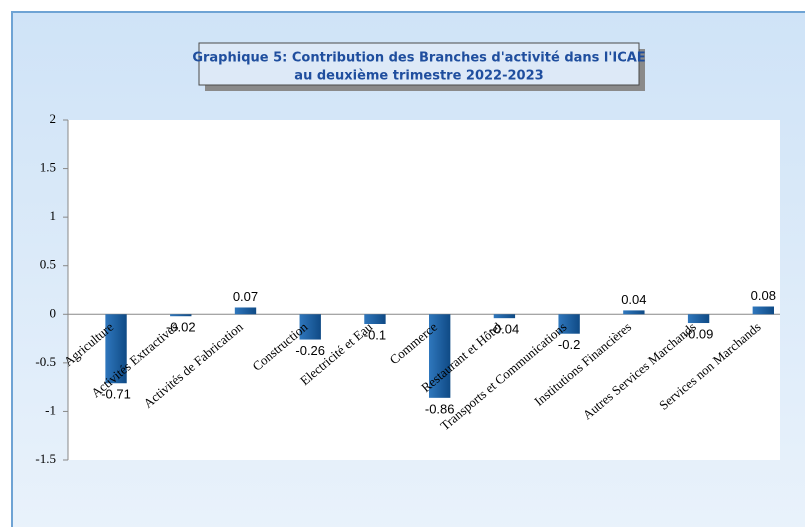 The height and width of the screenshot is (532, 805). I want to click on data-label: -0.02, so click(181, 327).